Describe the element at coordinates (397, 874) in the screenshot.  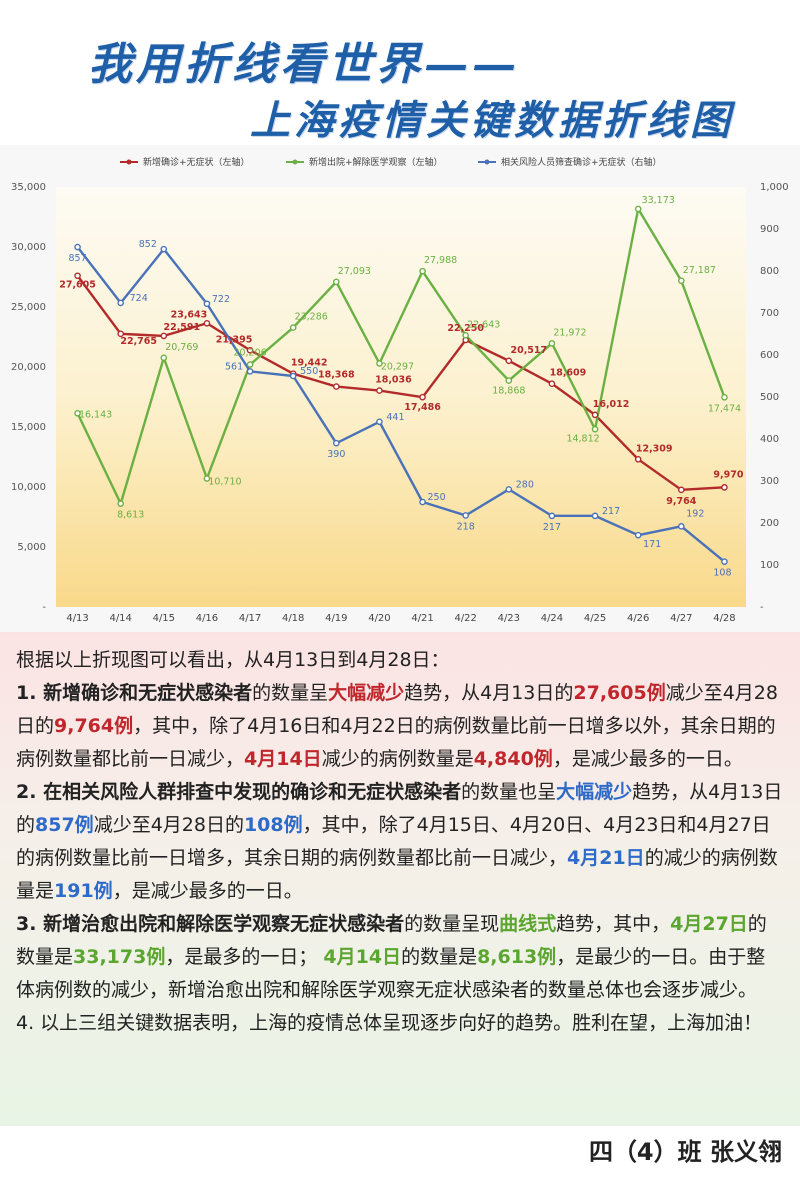
I see `p2-s10: 的减少的病例数量是` at that location.